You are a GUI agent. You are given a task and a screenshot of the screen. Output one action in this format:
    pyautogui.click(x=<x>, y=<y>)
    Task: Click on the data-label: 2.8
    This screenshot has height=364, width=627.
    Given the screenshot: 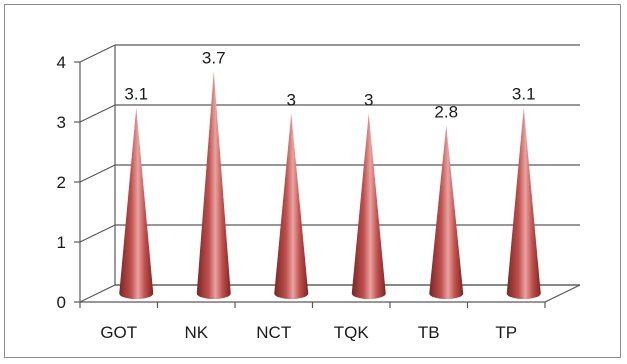 What is the action you would take?
    pyautogui.click(x=446, y=112)
    